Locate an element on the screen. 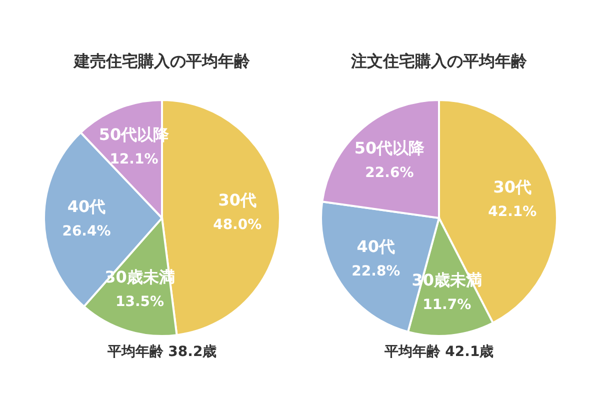  value-label: 22.6% is located at coordinates (389, 172).